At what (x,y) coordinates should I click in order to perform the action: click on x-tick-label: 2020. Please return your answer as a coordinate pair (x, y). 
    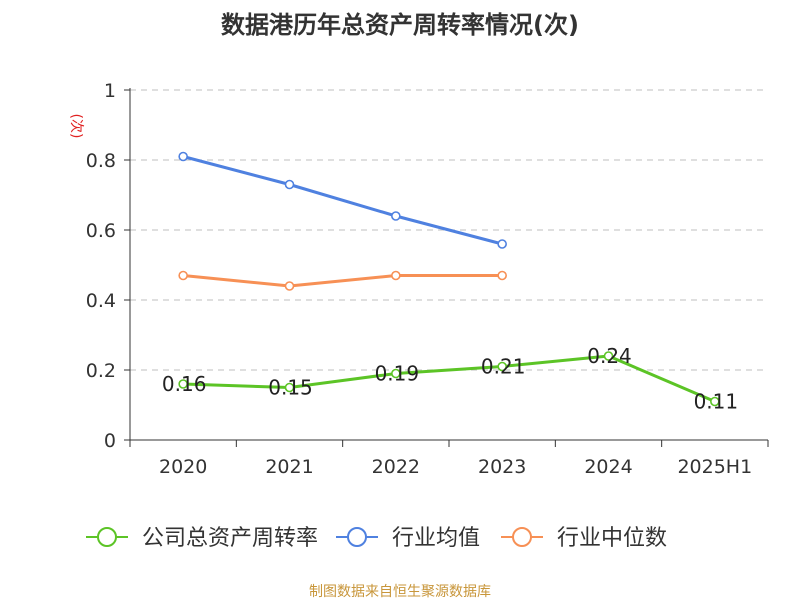
    Looking at the image, I should click on (183, 467).